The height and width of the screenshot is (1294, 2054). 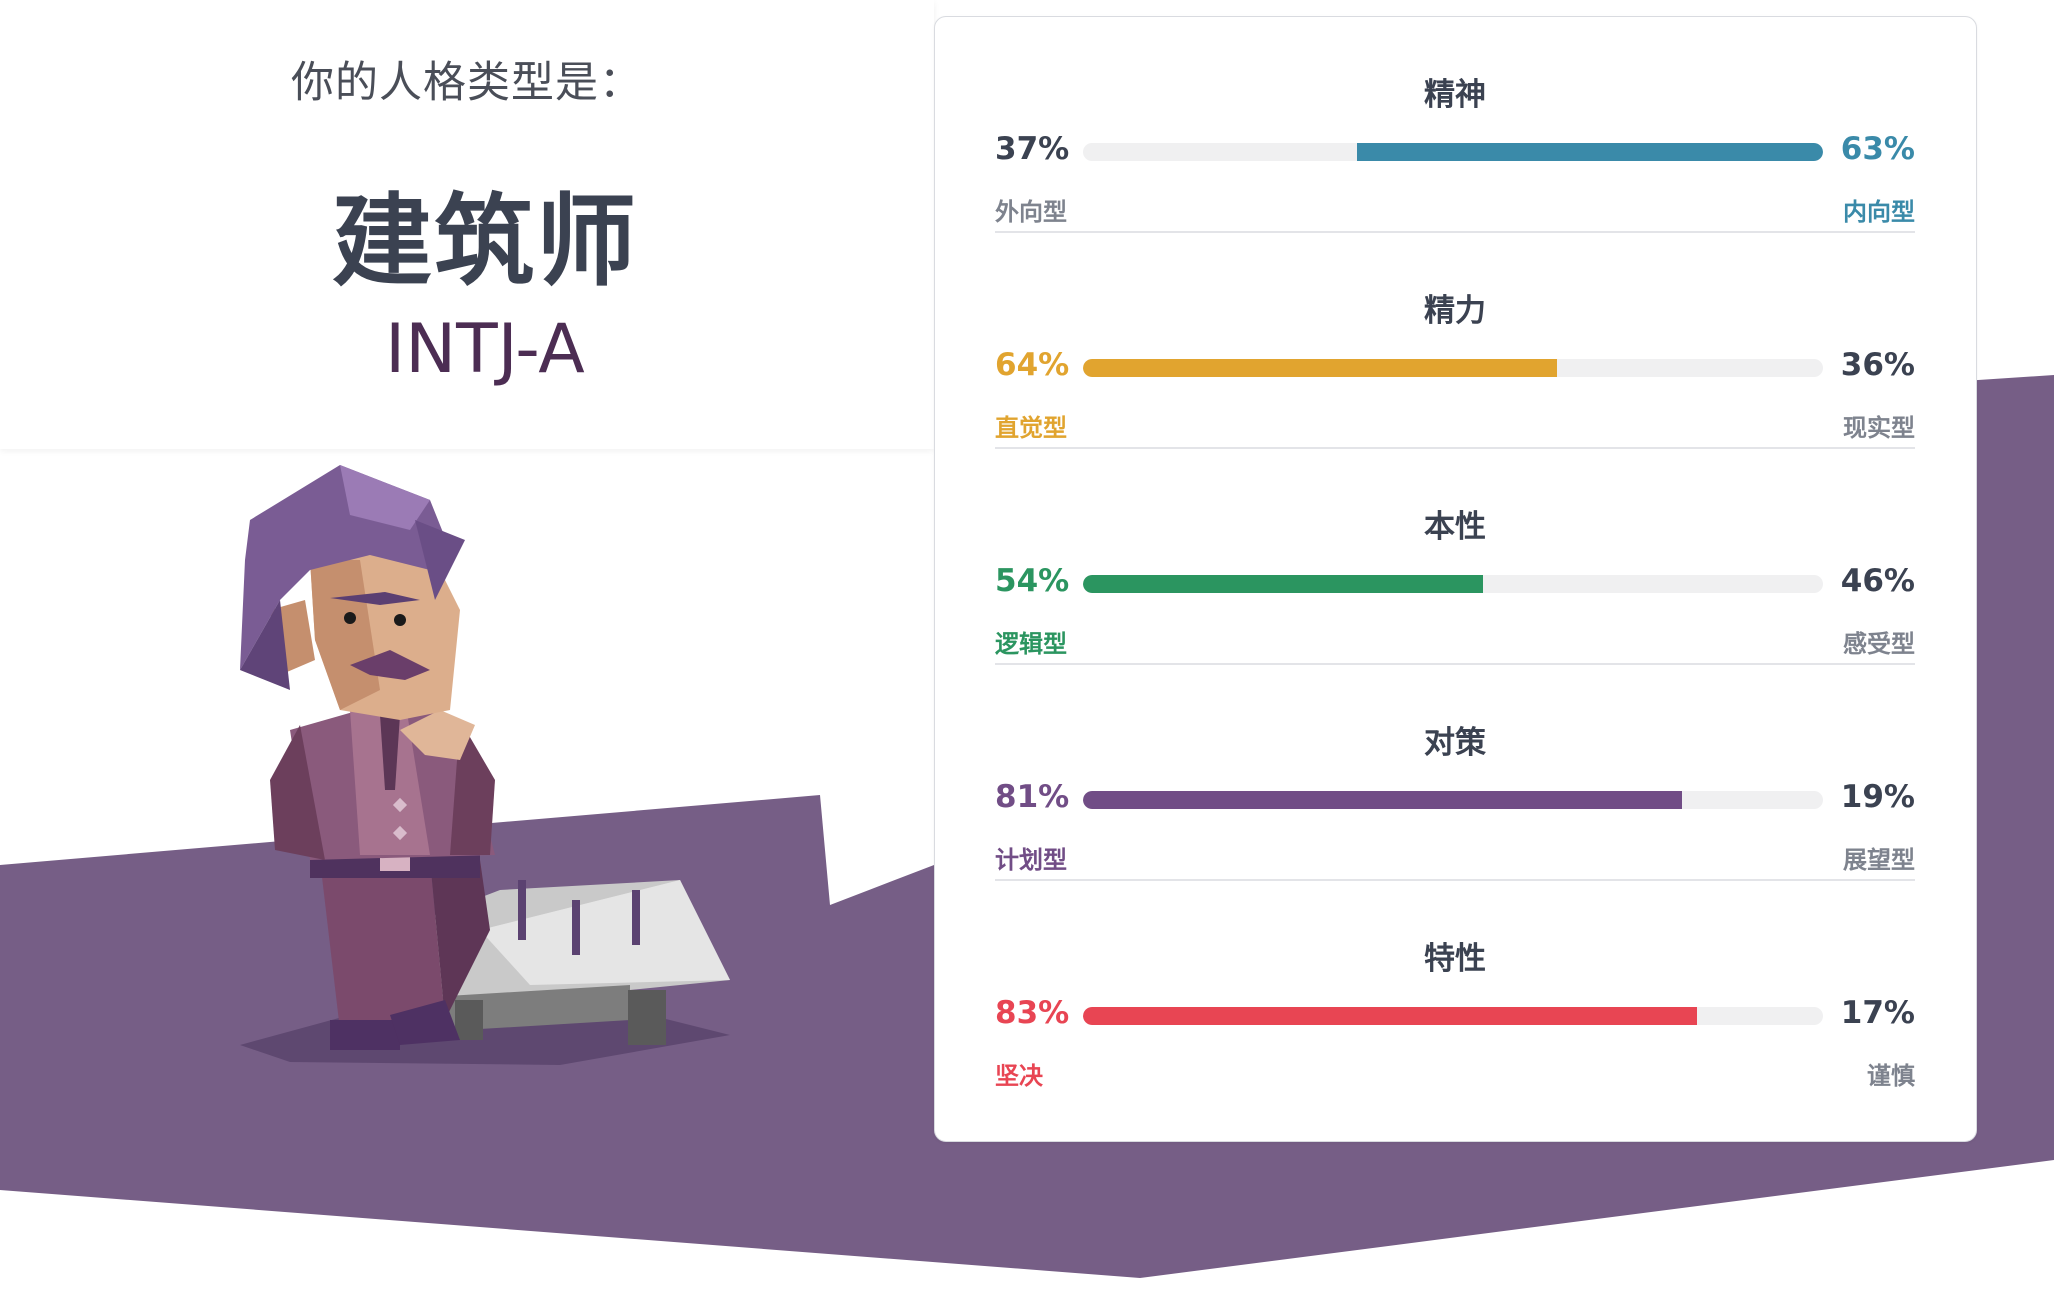 What do you see at coordinates (485, 349) in the screenshot?
I see `type-code: INTJ-A` at bounding box center [485, 349].